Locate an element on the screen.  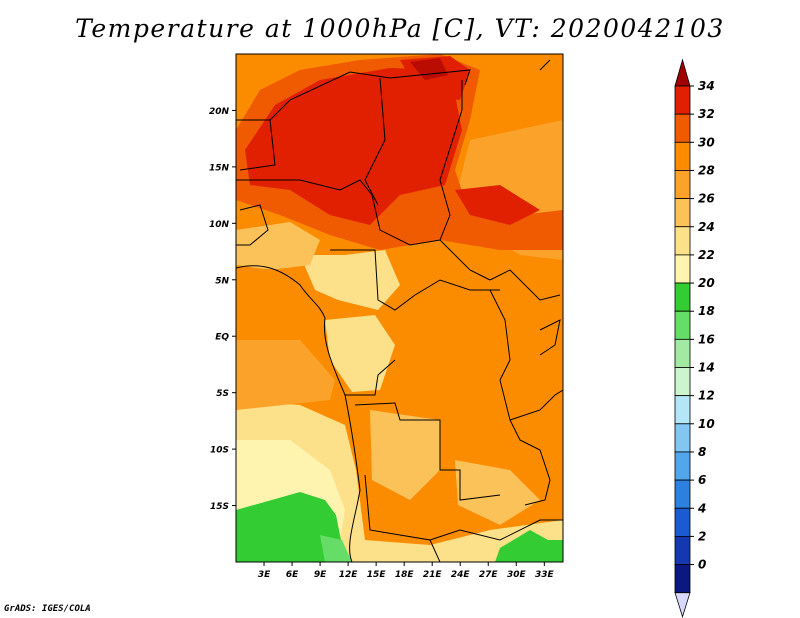
colorbar-label: 32 is located at coordinates (706, 114).